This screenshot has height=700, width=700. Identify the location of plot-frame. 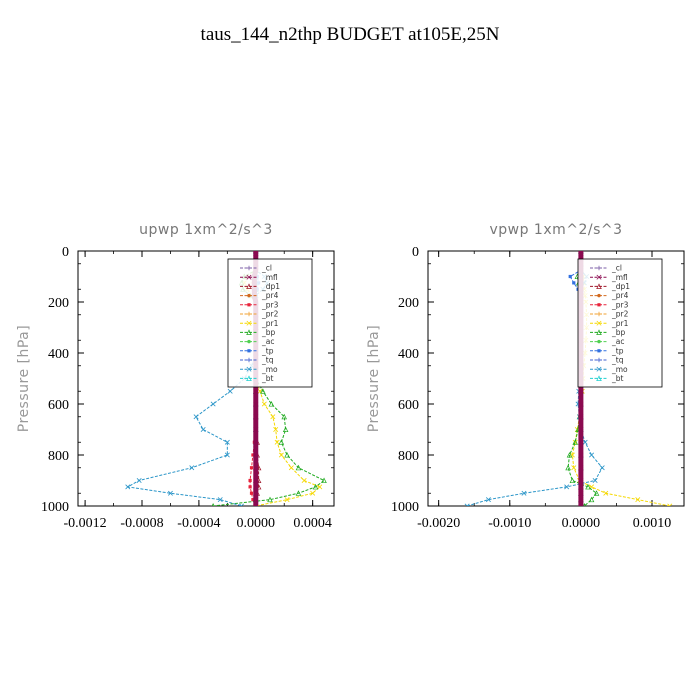
(206, 378).